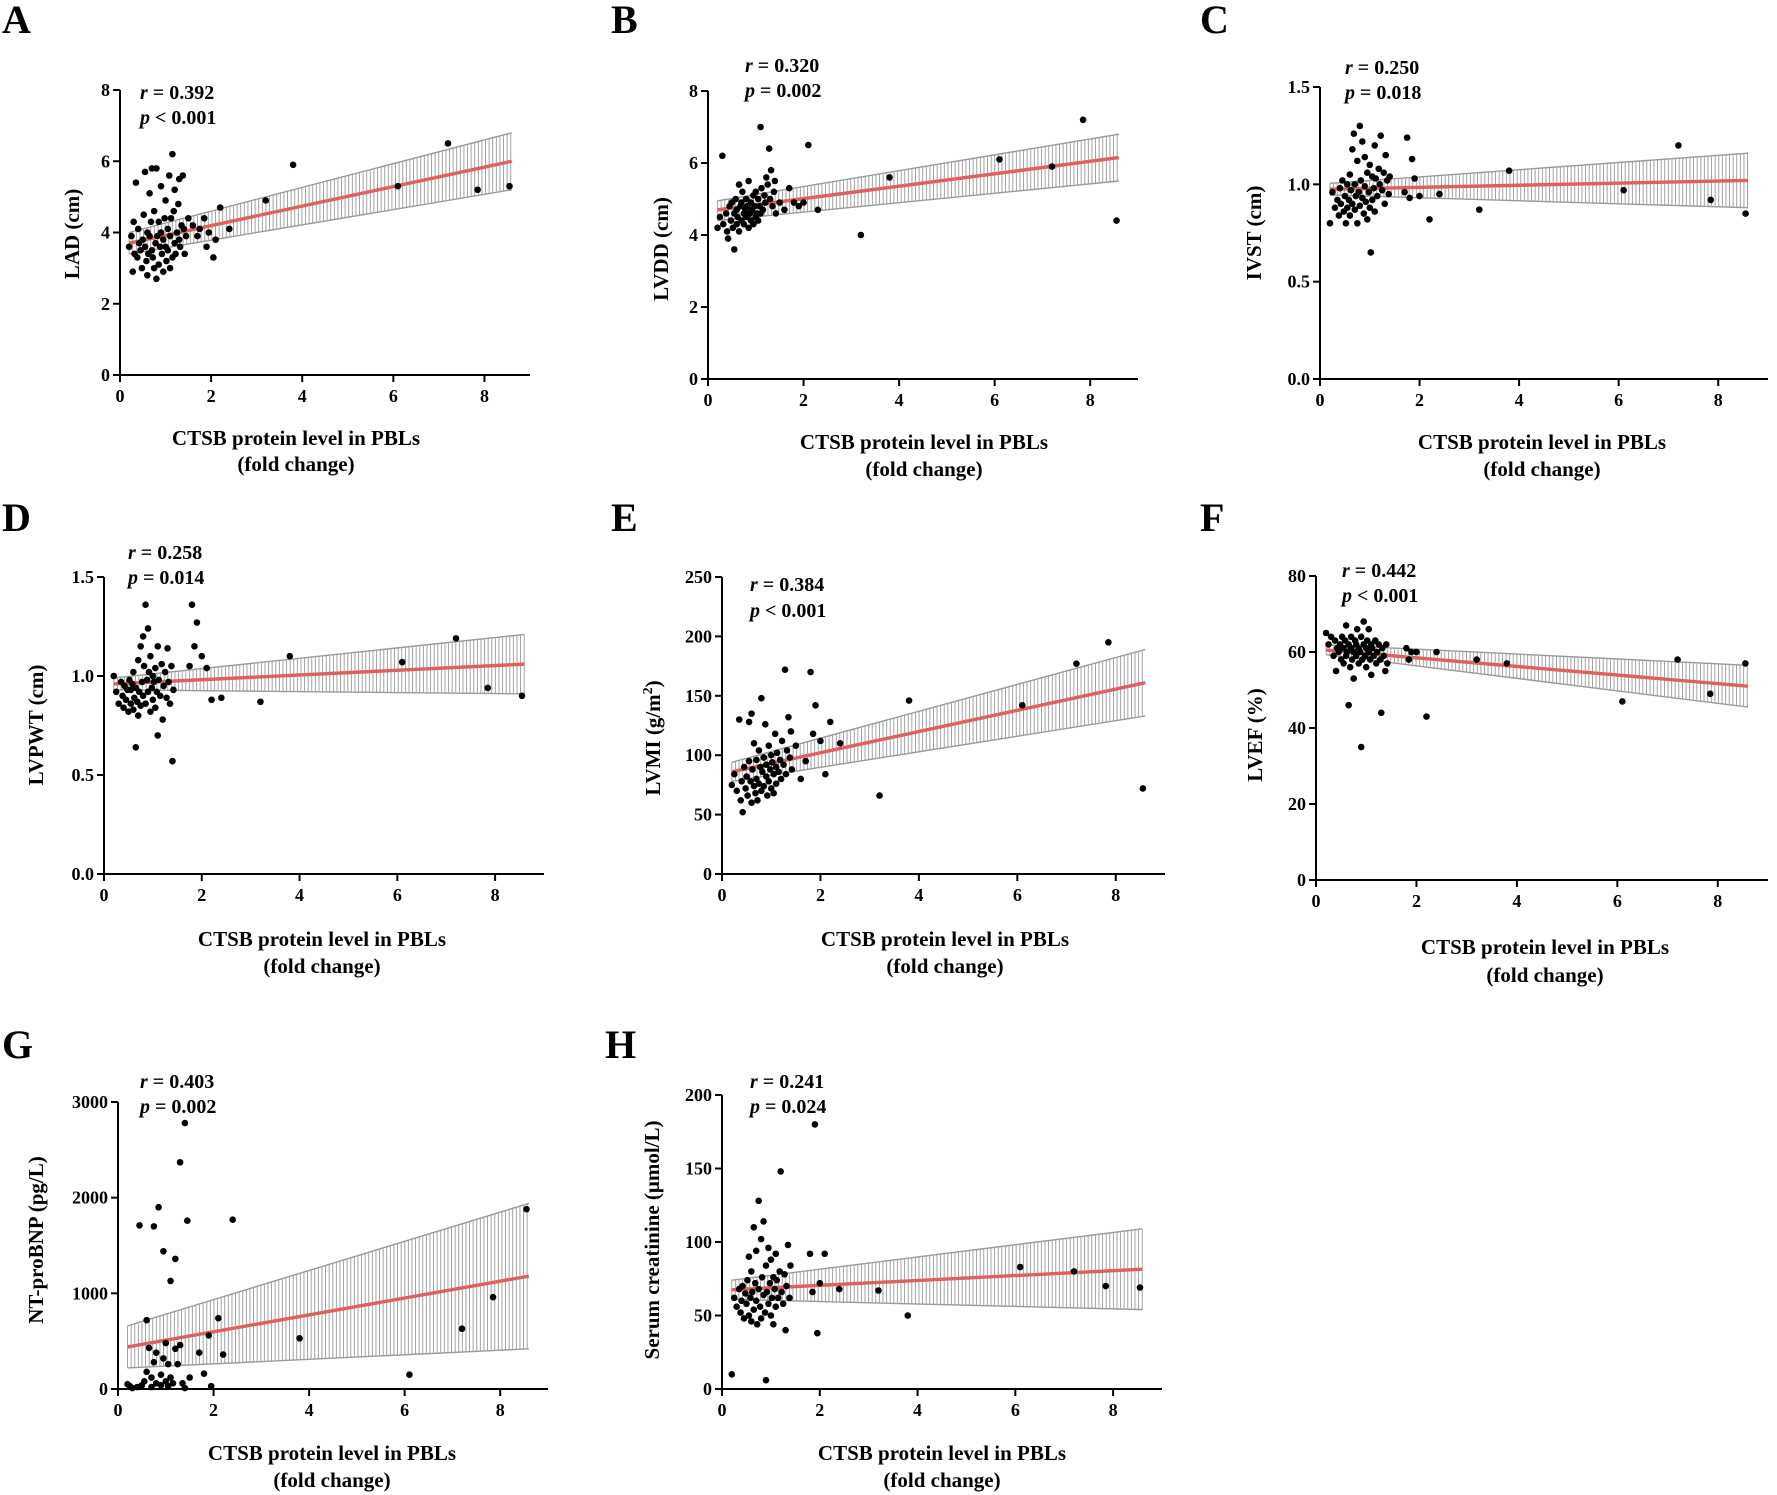 This screenshot has width=1777, height=1495. I want to click on panel-letter: D, so click(16, 517).